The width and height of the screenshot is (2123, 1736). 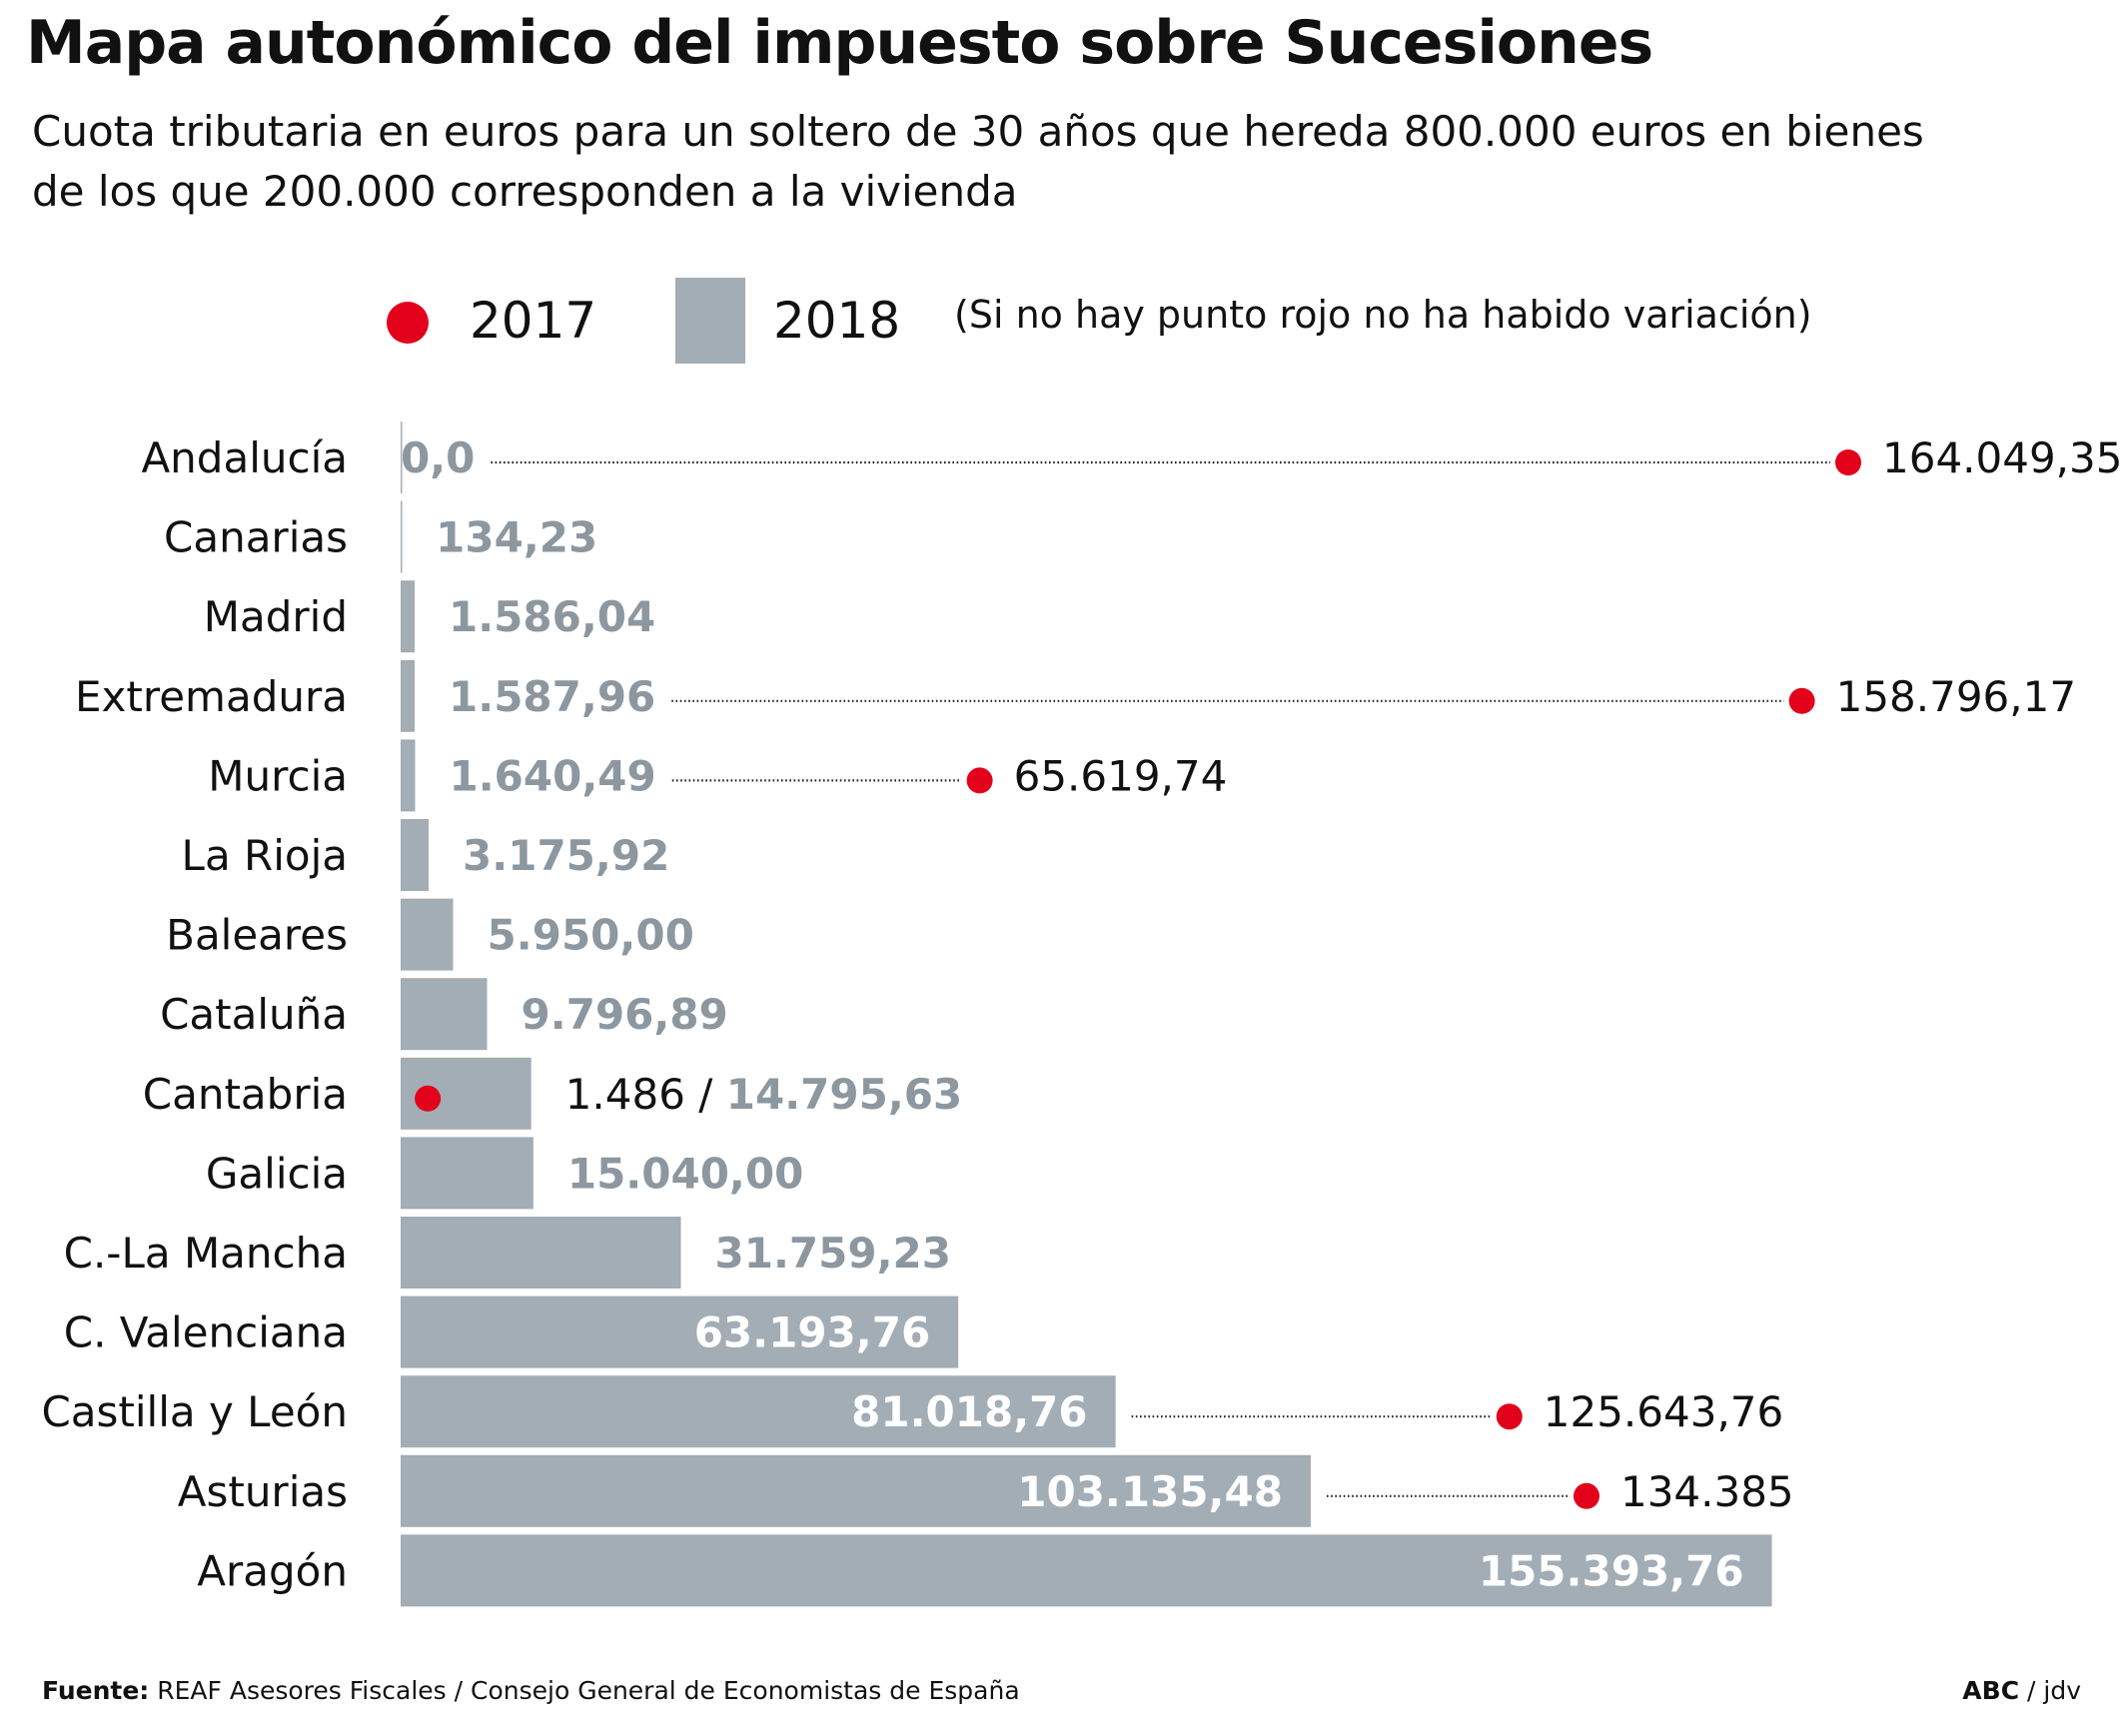 I want to click on legend-2018-label: 2018, so click(x=836, y=321).